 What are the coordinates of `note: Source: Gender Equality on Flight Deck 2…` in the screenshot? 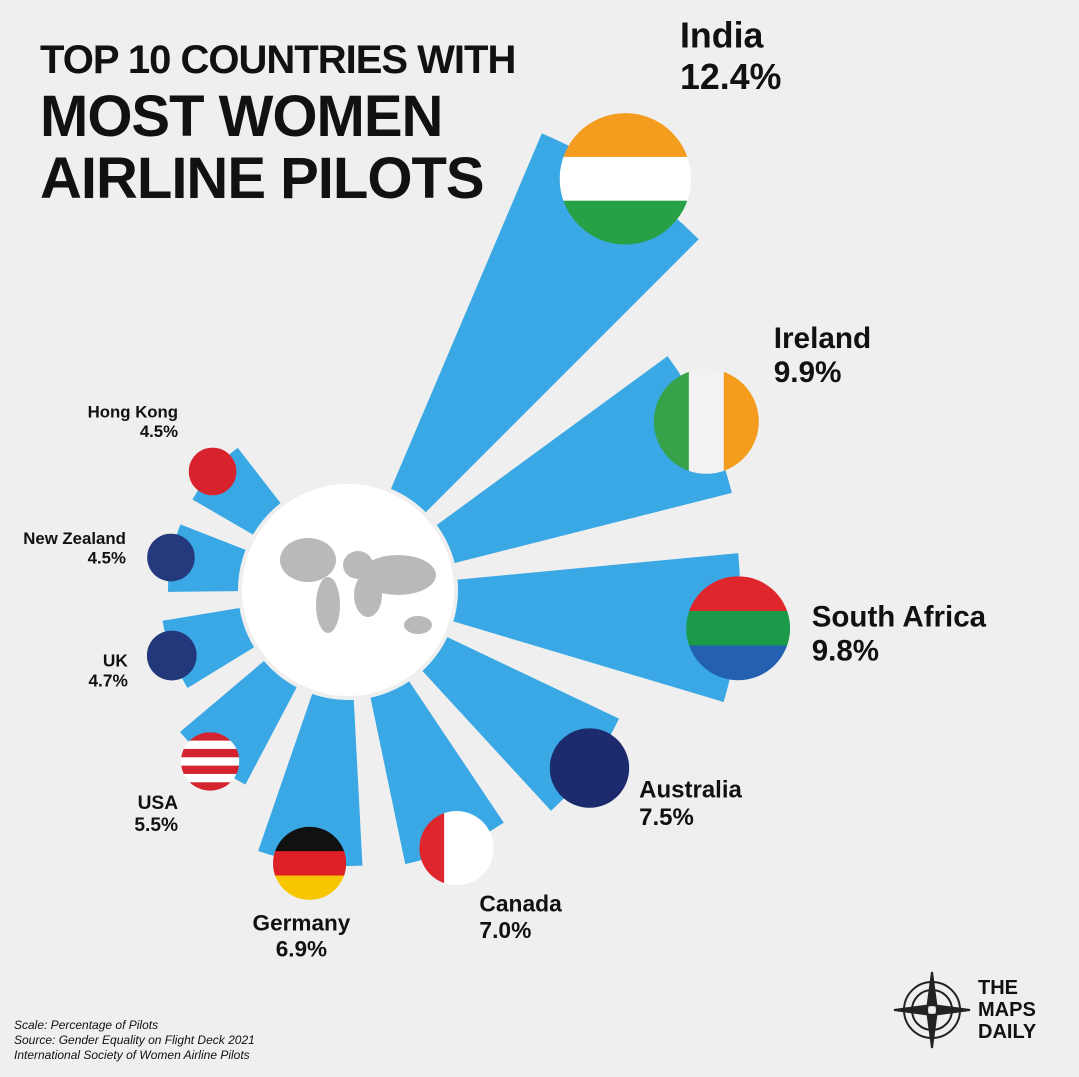 It's located at (134, 1040).